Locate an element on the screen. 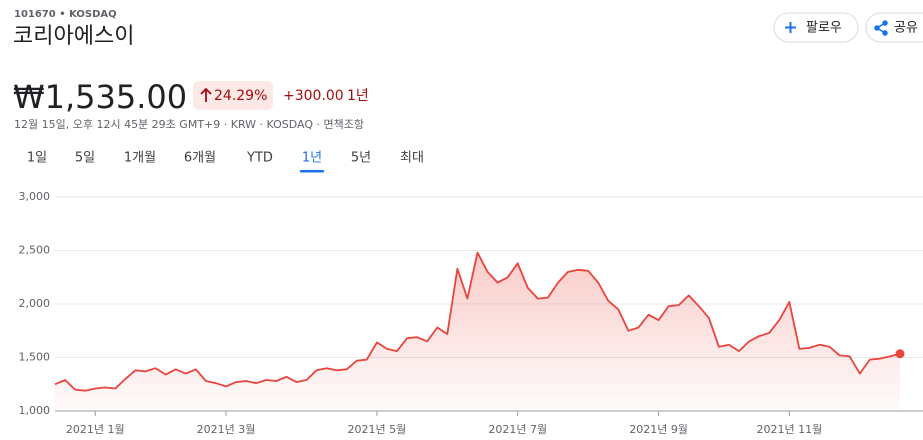  change-percent: 24.29% is located at coordinates (240, 96).